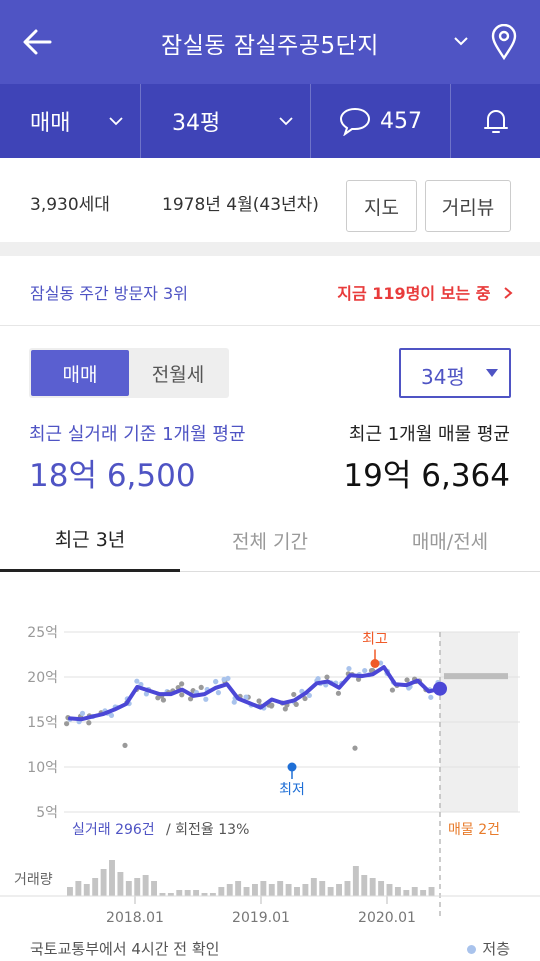 Image resolution: width=540 pixels, height=961 pixels. What do you see at coordinates (112, 476) in the screenshot?
I see `real-deal-avg-value: 18억 6,500` at bounding box center [112, 476].